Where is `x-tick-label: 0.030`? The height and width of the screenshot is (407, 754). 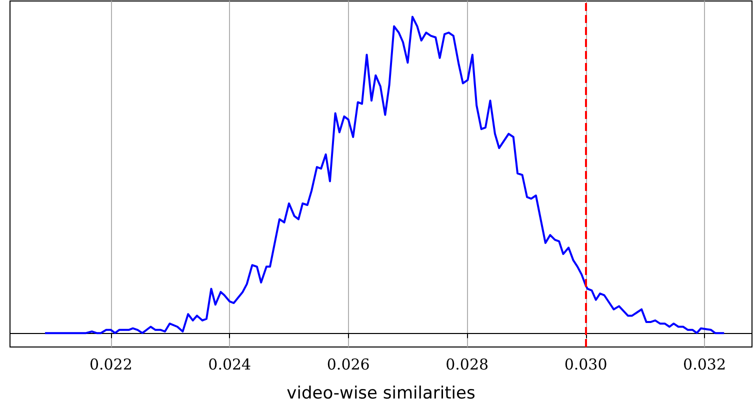 x-tick-label: 0.030 is located at coordinates (586, 365).